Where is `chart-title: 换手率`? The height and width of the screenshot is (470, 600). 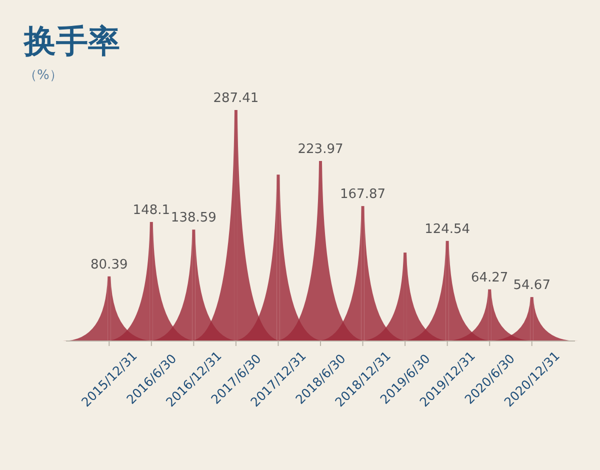
chart-title: 换手率 is located at coordinates (71, 41).